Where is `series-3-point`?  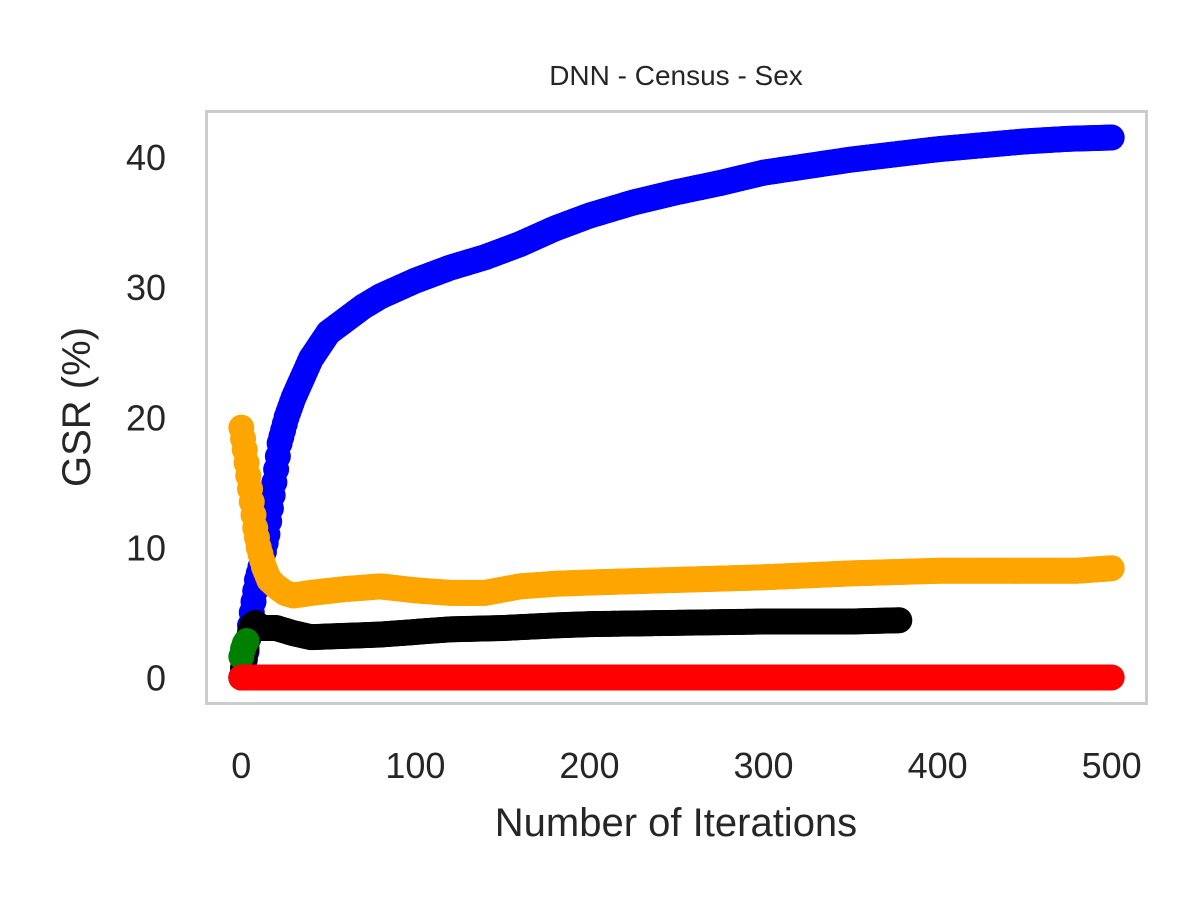
series-3-point is located at coordinates (246, 641).